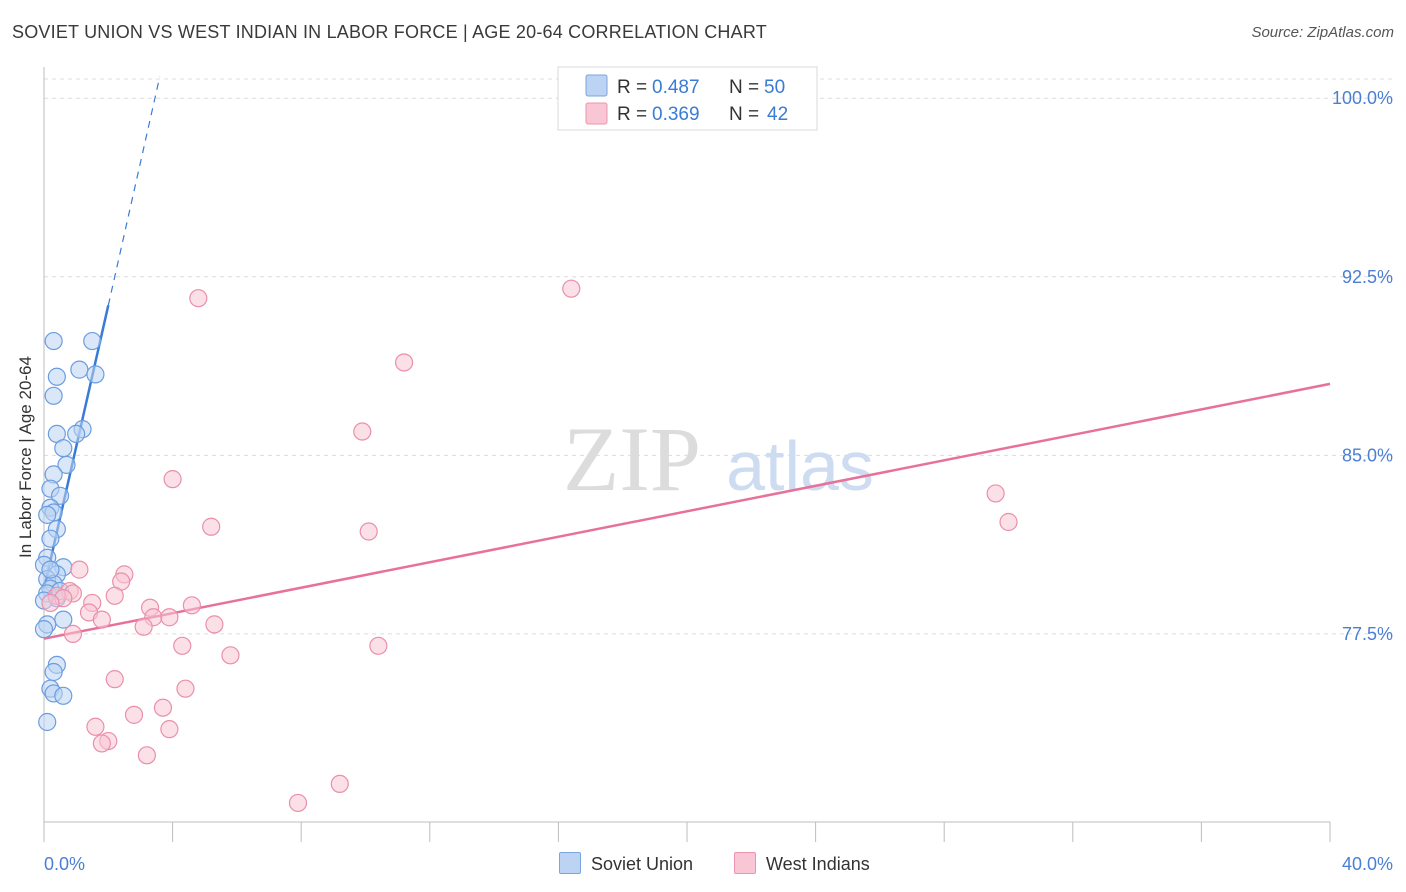  Describe the element at coordinates (632, 87) in the screenshot. I see `legend-r-label-1: R =` at that location.